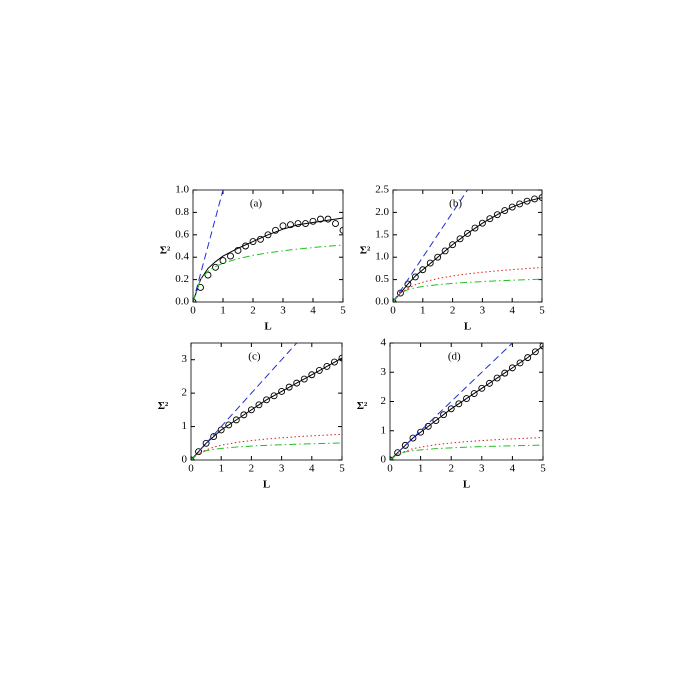 Image resolution: width=692 pixels, height=692 pixels. I want to click on y-tick-label: 2.0, so click(382, 212).